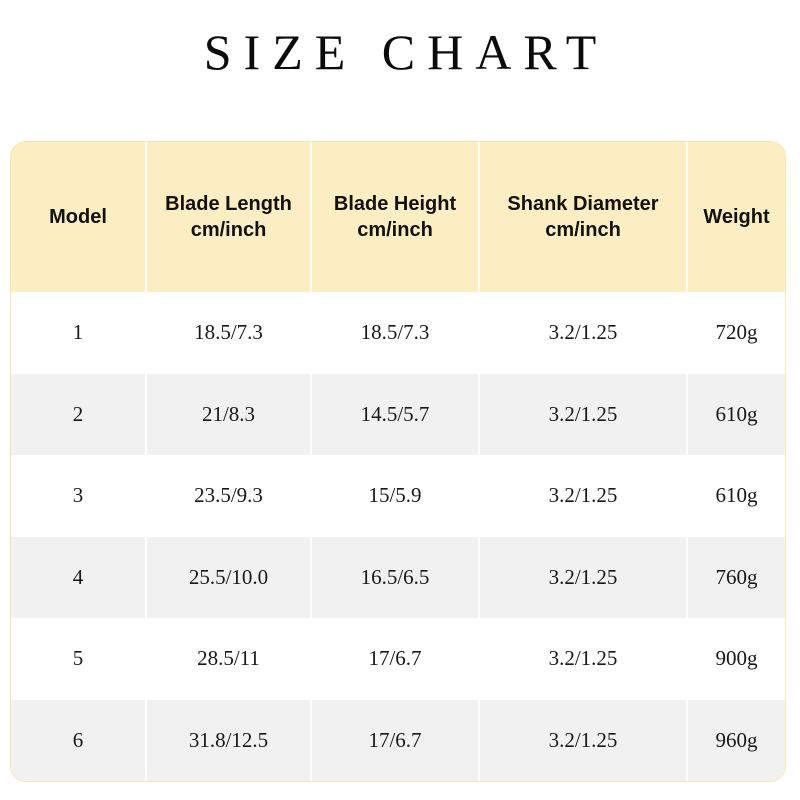 This screenshot has height=800, width=800. I want to click on cell-model: 2, so click(79, 414).